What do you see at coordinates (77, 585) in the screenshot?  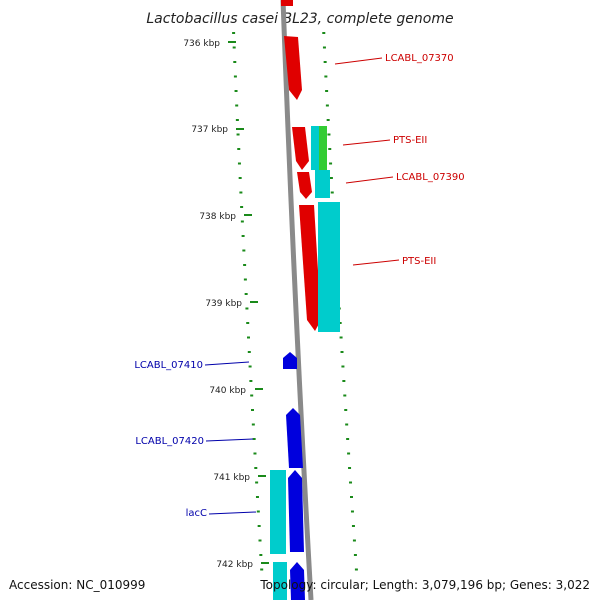 I see `accession-text: Accession: NC_010999` at bounding box center [77, 585].